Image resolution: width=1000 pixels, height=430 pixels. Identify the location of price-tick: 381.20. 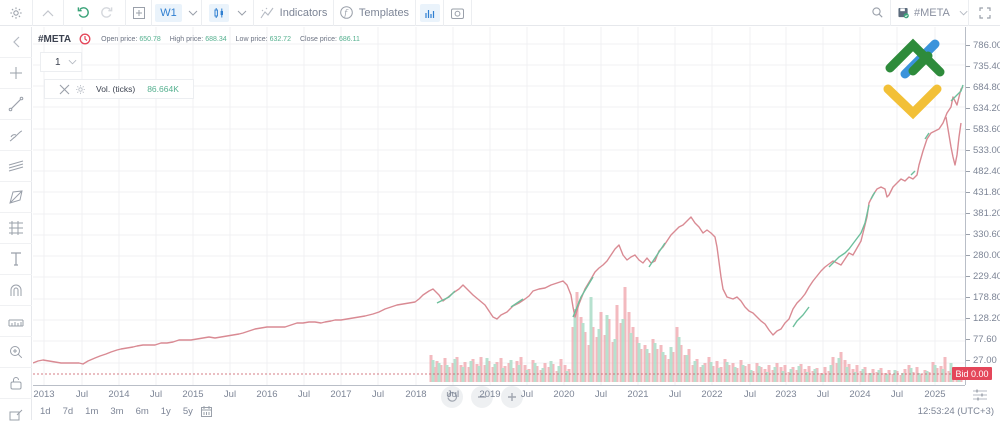
(983, 213).